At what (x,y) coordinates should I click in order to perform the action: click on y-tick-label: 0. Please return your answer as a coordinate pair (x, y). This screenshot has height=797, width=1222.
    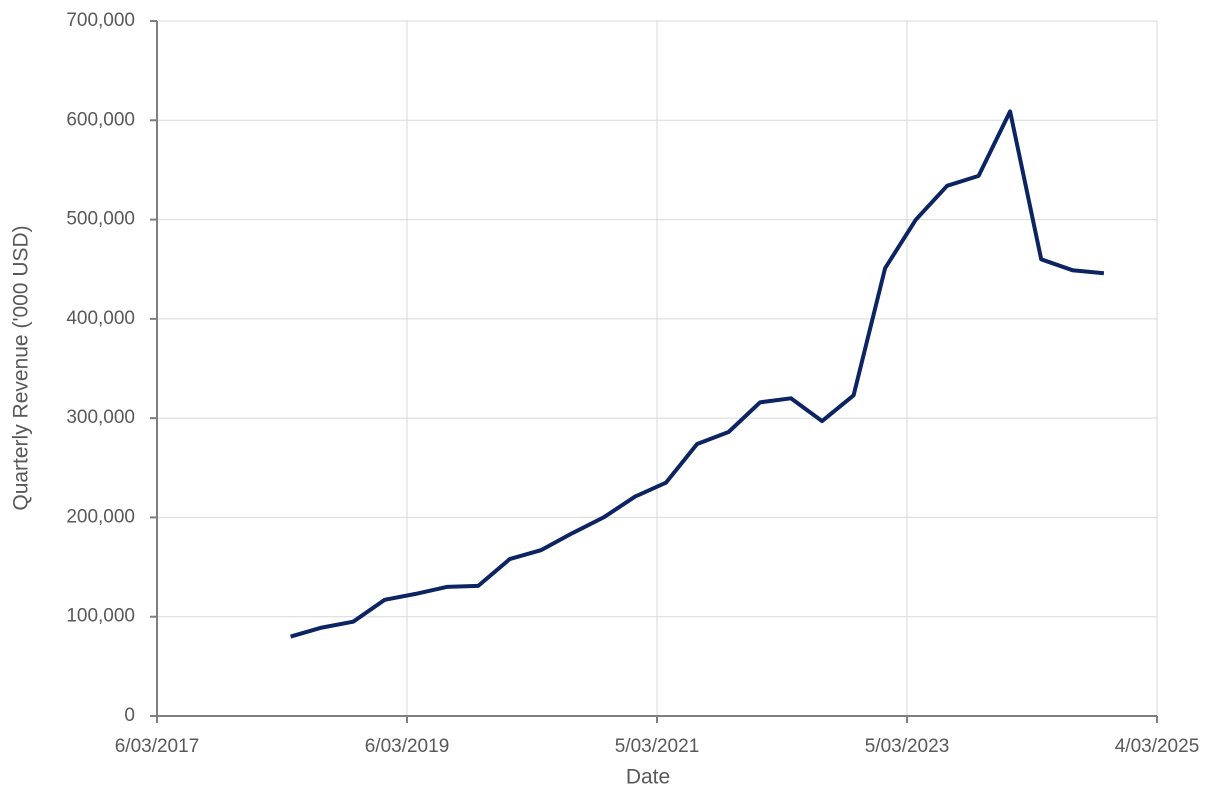
    Looking at the image, I should click on (129, 715).